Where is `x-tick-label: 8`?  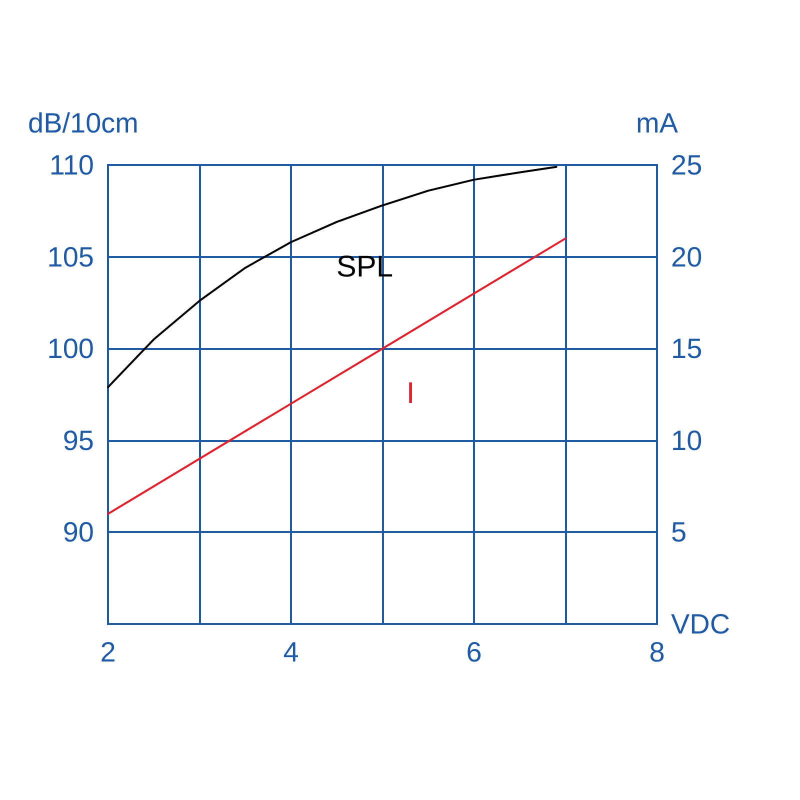
x-tick-label: 8 is located at coordinates (657, 652).